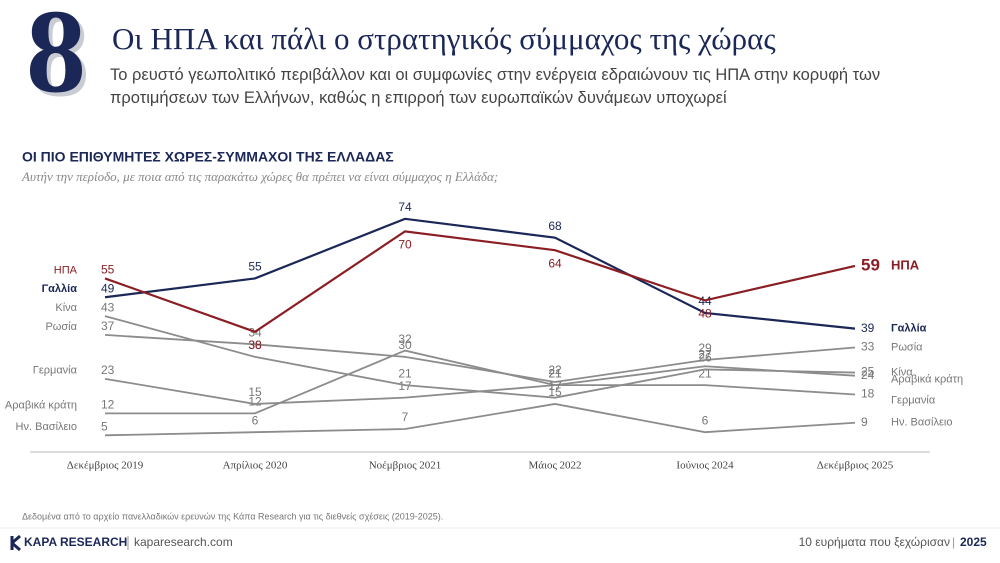 The width and height of the screenshot is (1000, 563). What do you see at coordinates (66, 308) in the screenshot?
I see `series-label-start: Κίνα` at bounding box center [66, 308].